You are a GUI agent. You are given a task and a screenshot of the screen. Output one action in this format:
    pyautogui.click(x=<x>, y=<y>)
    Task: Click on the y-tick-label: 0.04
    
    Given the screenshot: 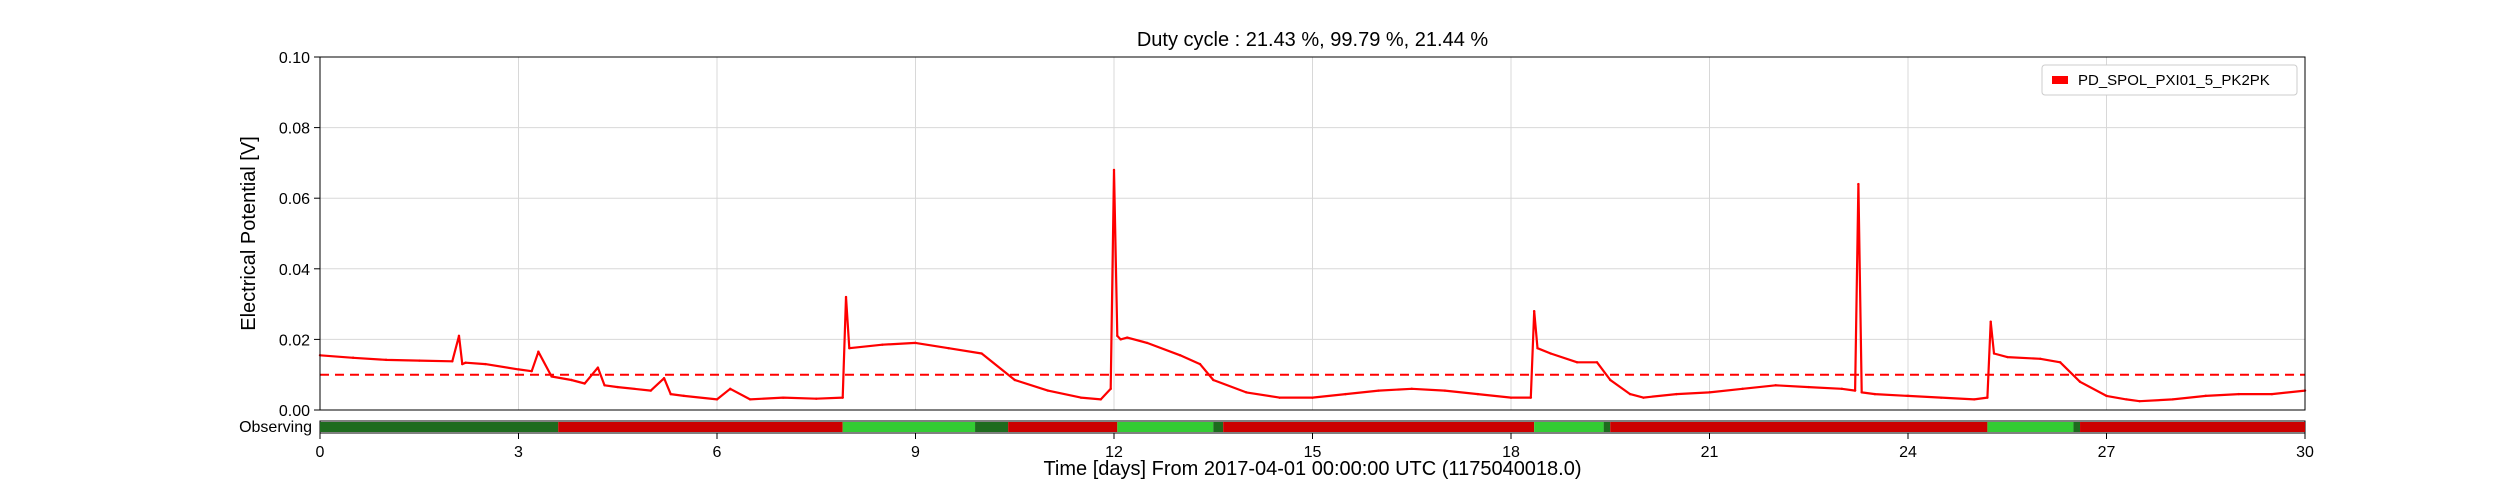 What is the action you would take?
    pyautogui.click(x=294, y=270)
    